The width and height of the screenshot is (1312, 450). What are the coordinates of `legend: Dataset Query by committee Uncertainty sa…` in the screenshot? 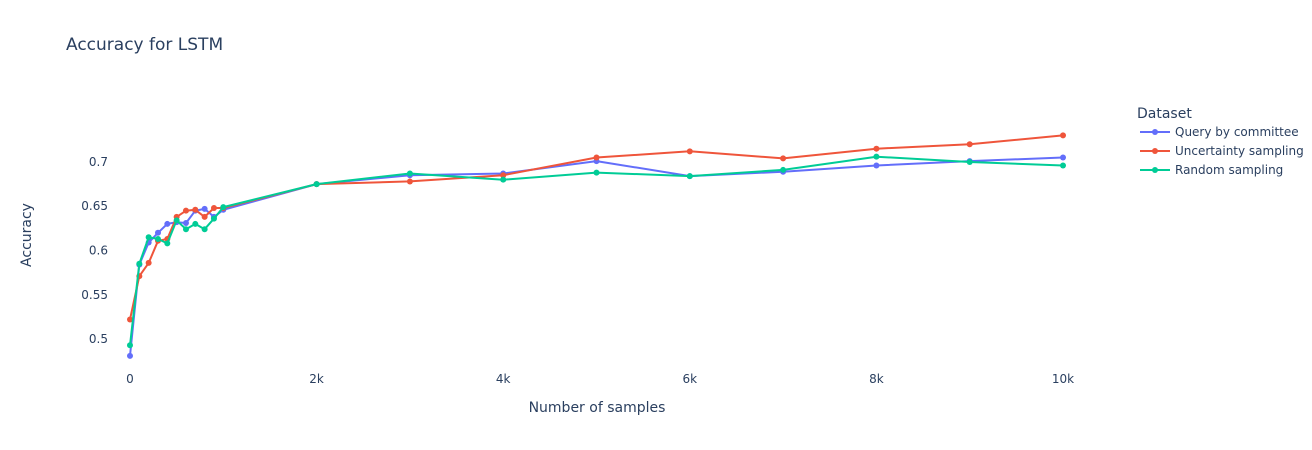 It's located at (1220, 141).